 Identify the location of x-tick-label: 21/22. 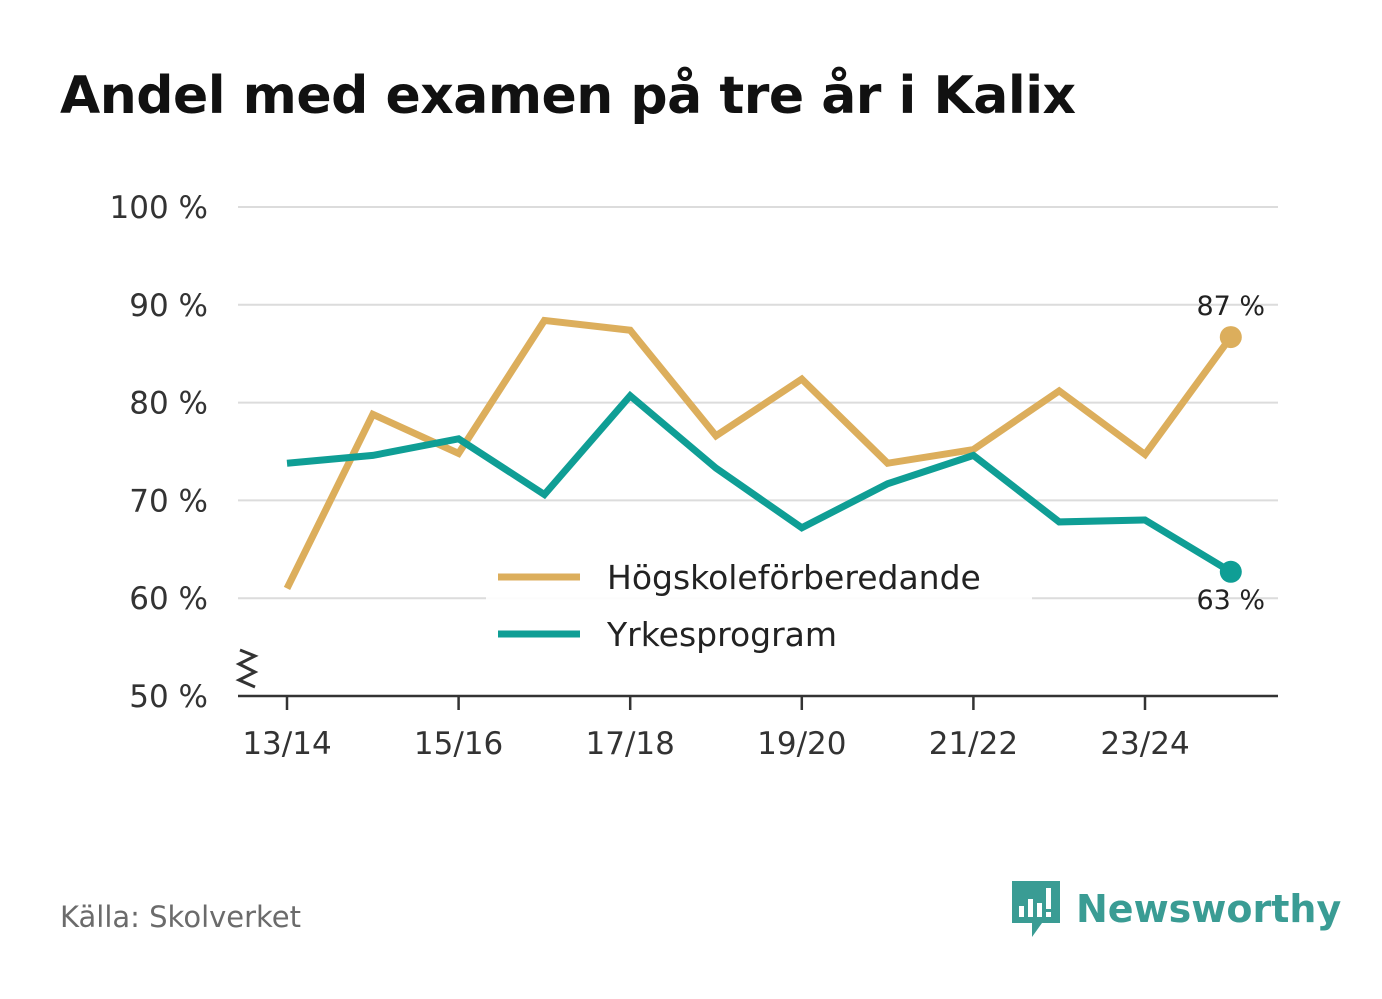
(973, 744).